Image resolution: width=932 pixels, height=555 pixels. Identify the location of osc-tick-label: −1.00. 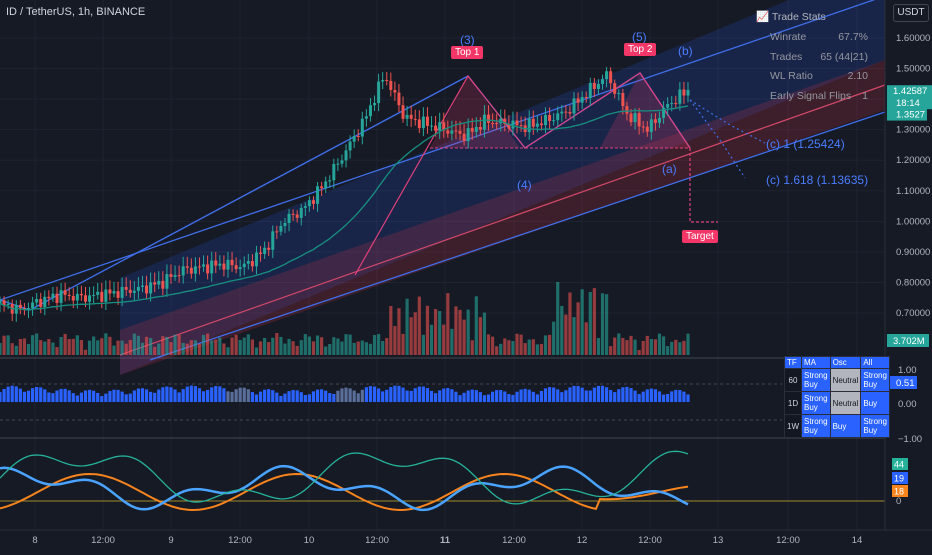
(910, 439).